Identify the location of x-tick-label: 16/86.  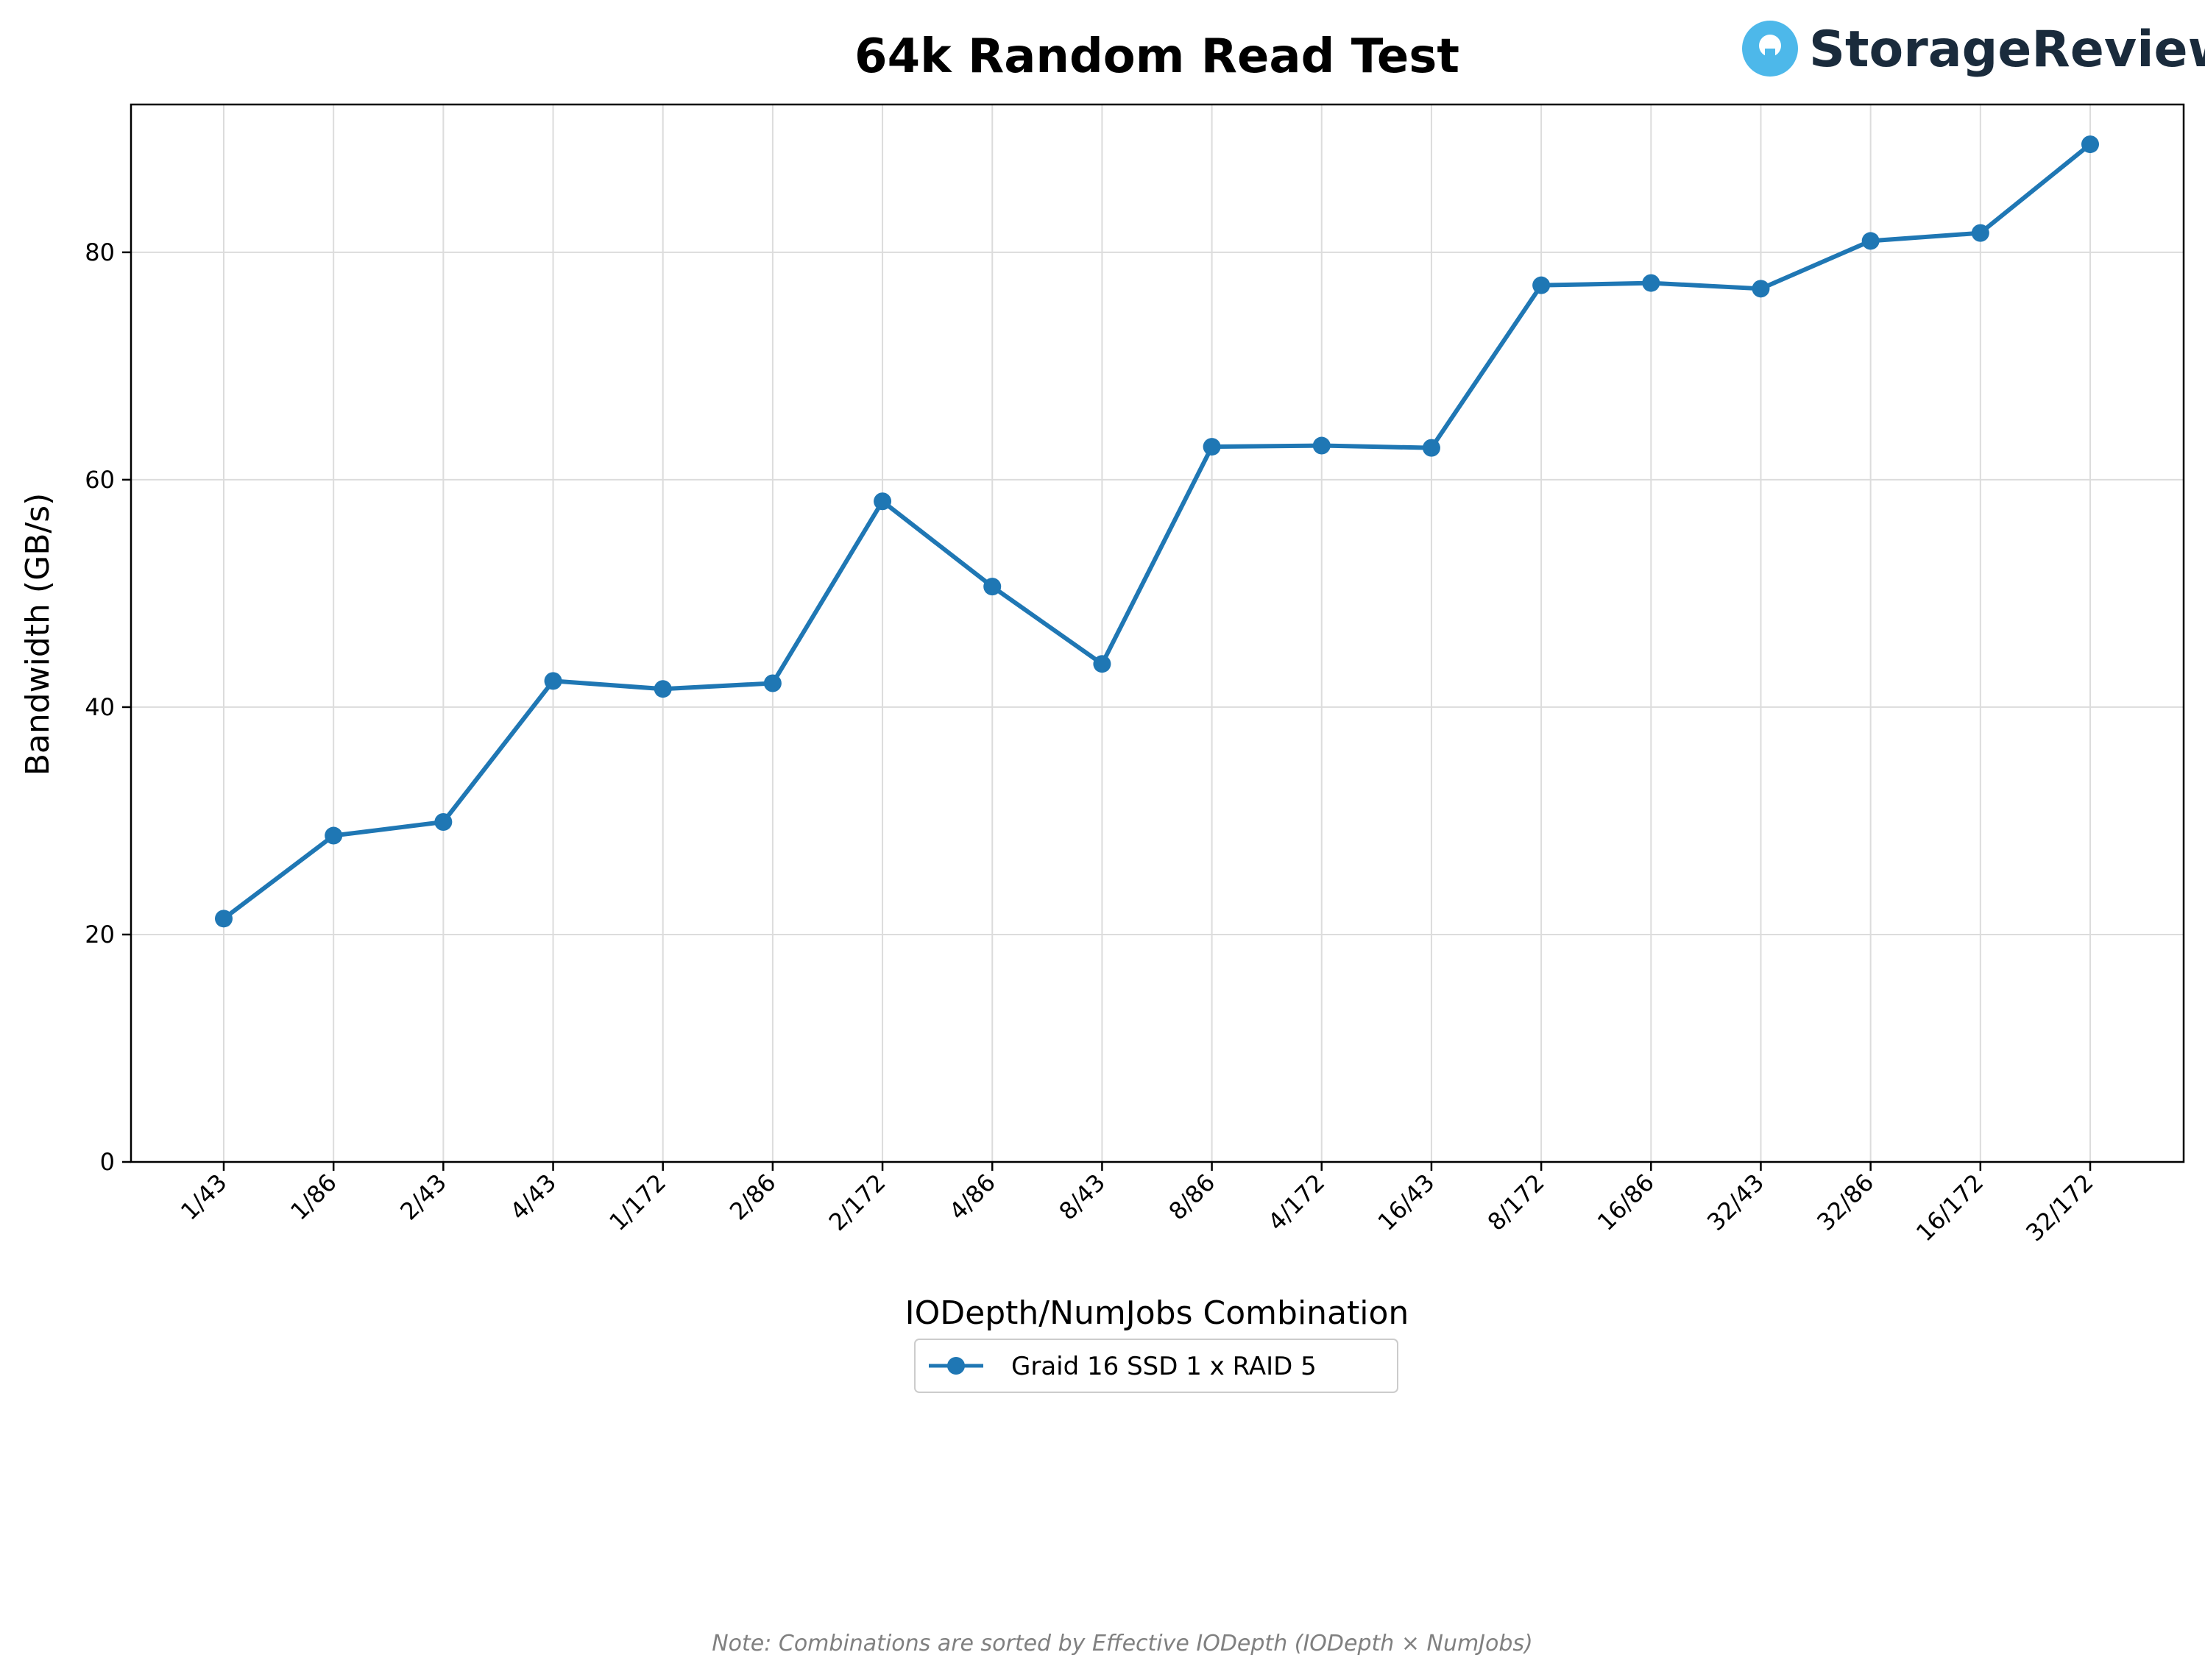
(1626, 1202).